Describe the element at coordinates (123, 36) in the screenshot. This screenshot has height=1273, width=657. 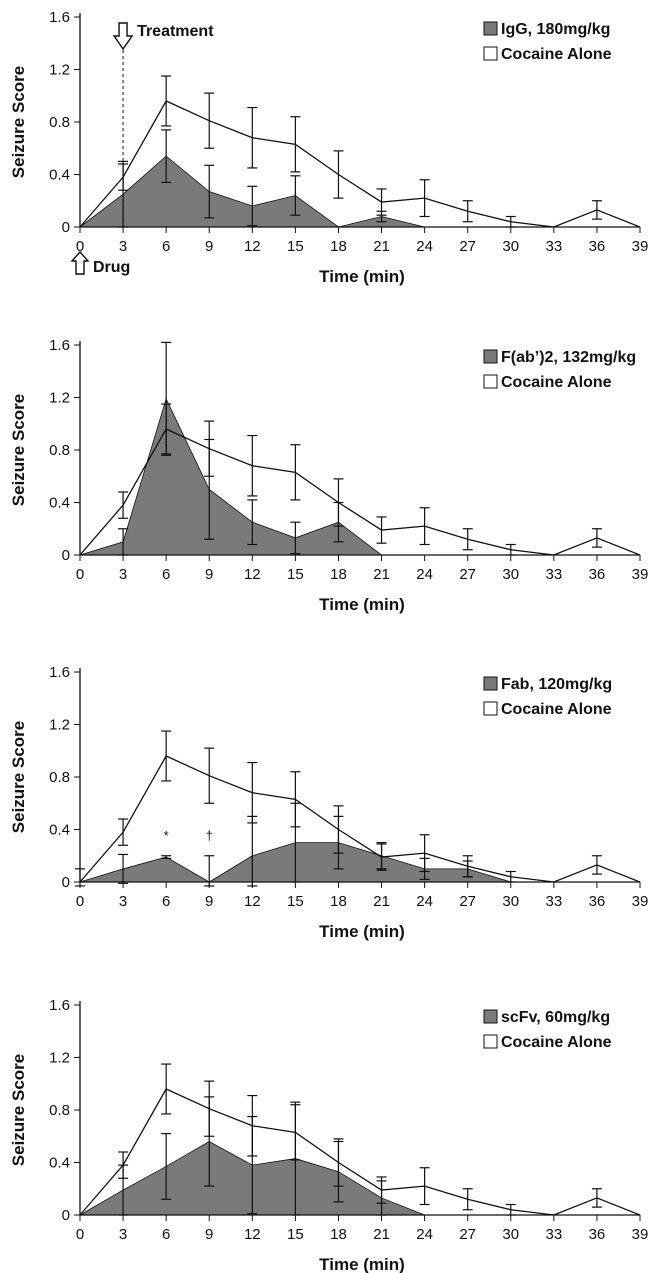
I see `treatment-arrow-icon` at that location.